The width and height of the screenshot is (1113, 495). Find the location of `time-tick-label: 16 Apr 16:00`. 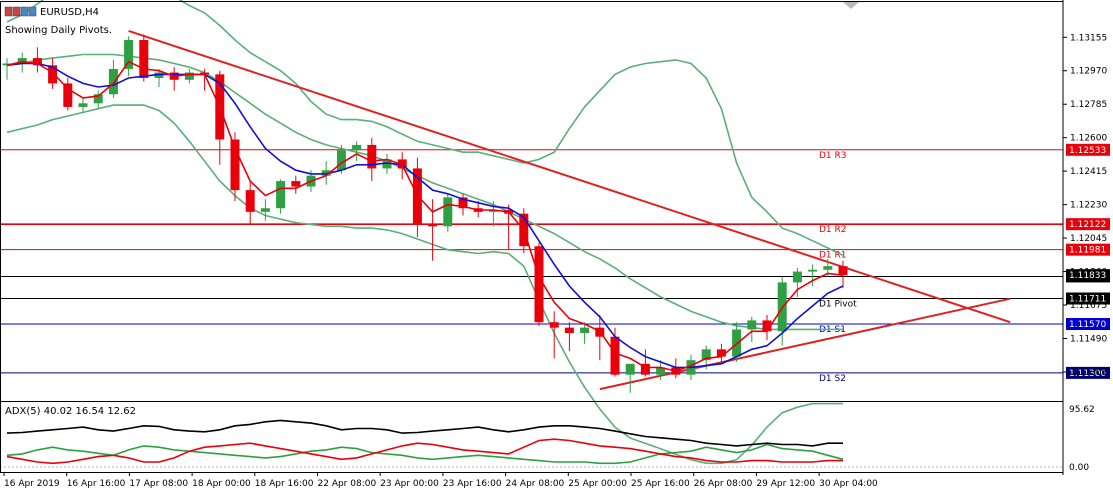

time-tick-label: 16 Apr 16:00 is located at coordinates (96, 484).